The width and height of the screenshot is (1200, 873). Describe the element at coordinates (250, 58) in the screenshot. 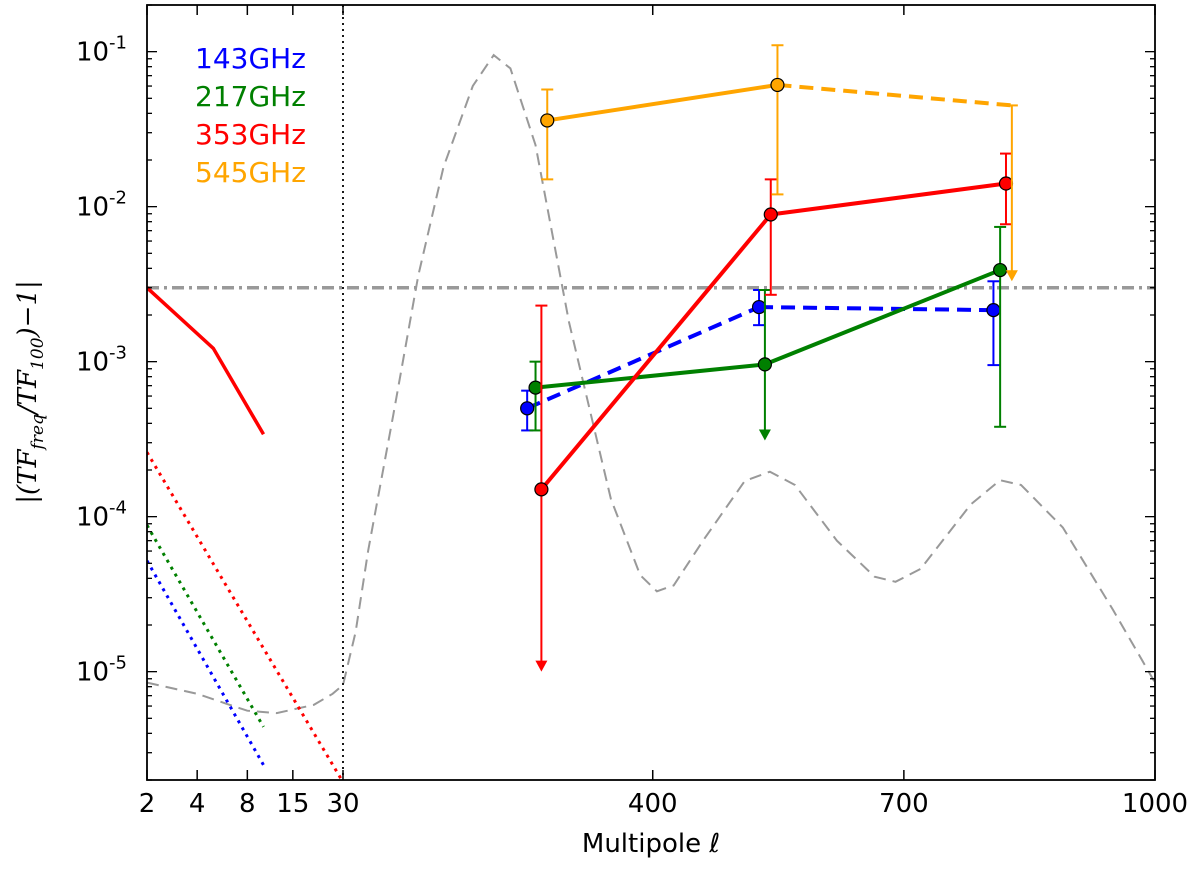

I see `legend-item-143GHz: 143GHz` at that location.